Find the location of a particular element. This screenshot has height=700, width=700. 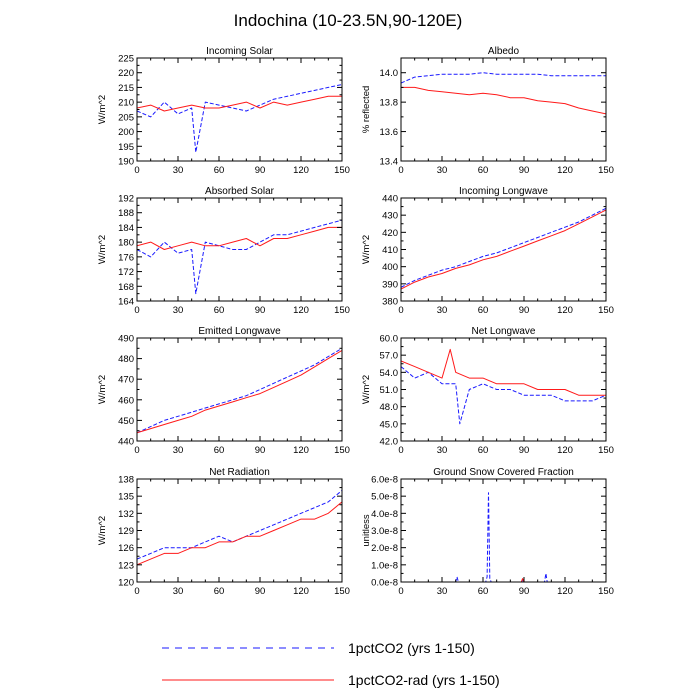

xtick-label-0-albedo: 0 is located at coordinates (400, 170).